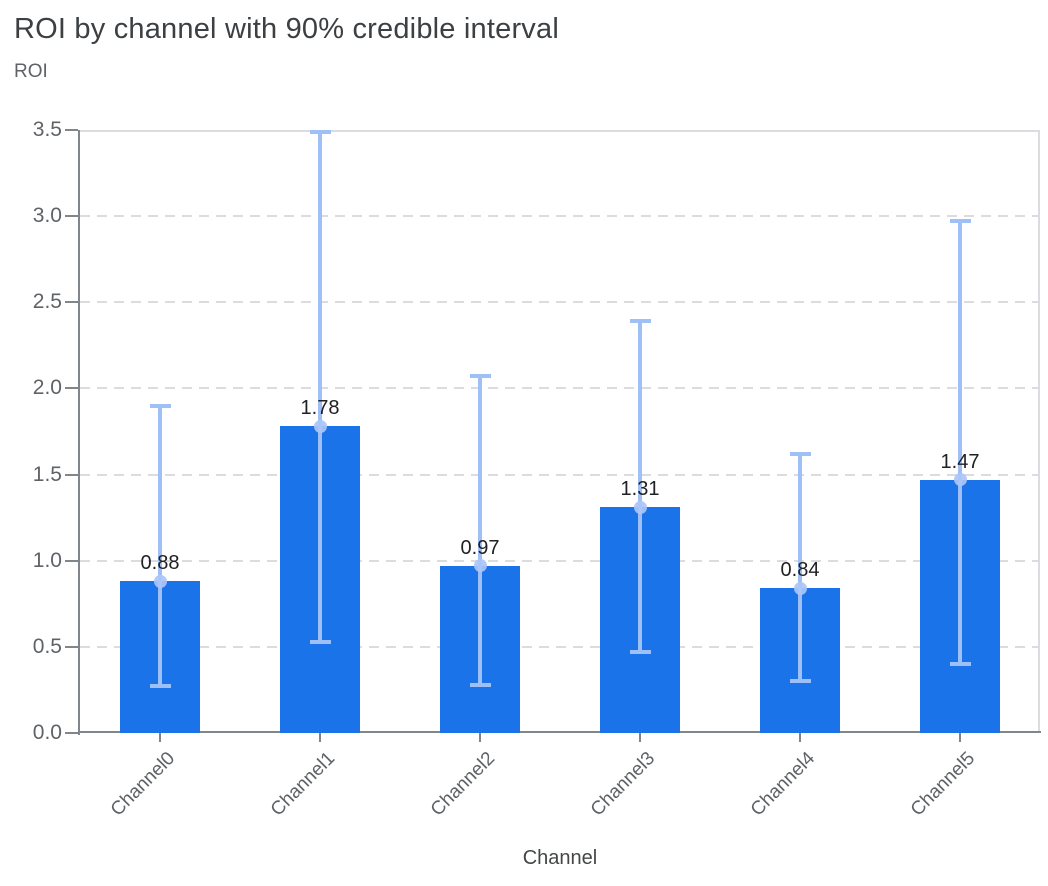 The image size is (1048, 886). Describe the element at coordinates (800, 737) in the screenshot. I see `x-tick-mark-channel4` at that location.